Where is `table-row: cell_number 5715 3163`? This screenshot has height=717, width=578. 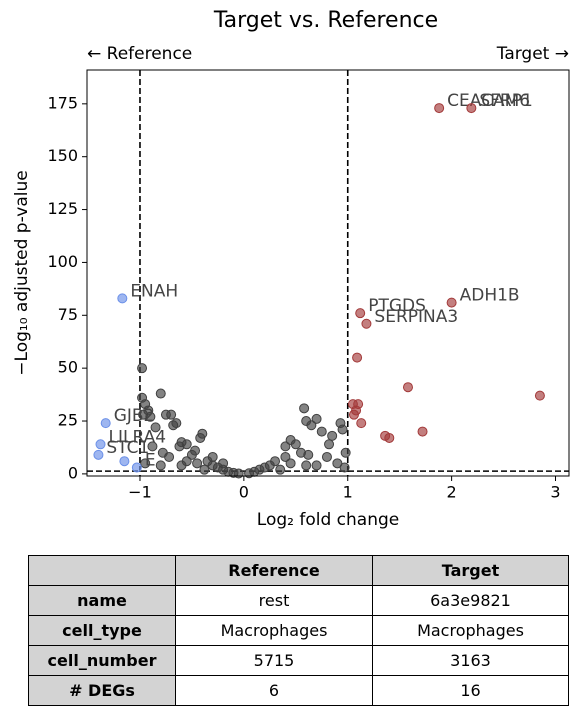
table-row: cell_number 5715 3163 is located at coordinates (298, 660).